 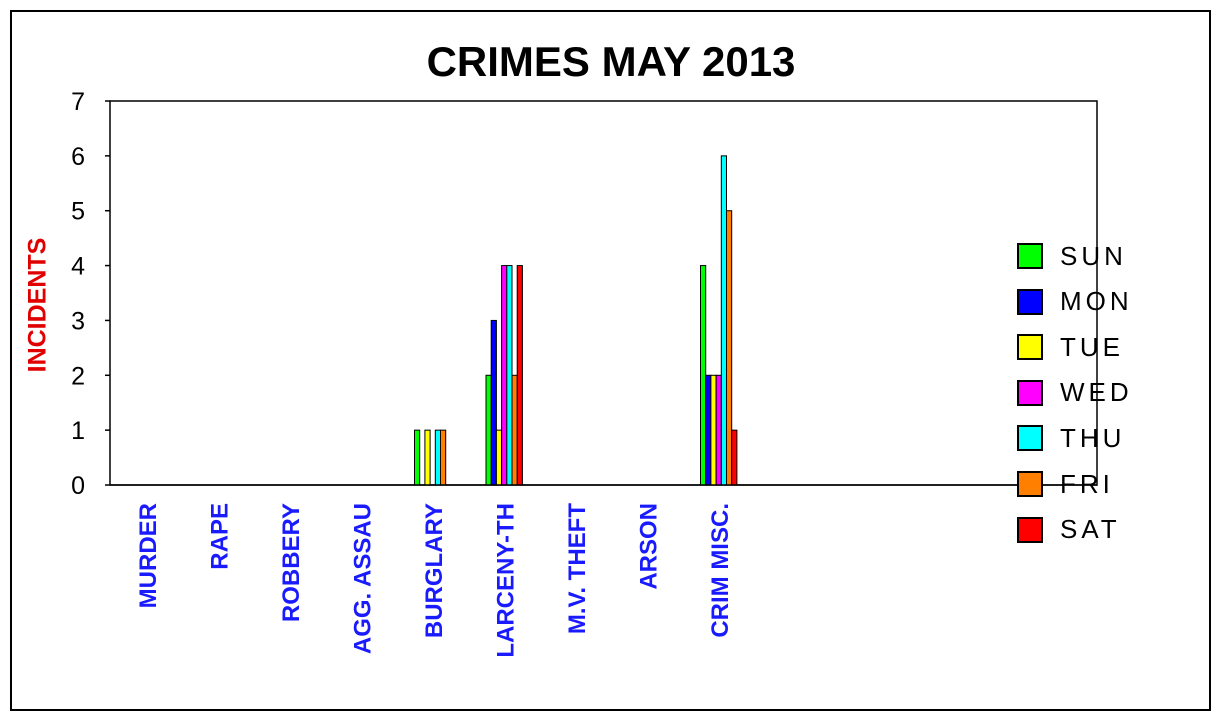 What do you see at coordinates (1096, 392) in the screenshot?
I see `legend-label: WED` at bounding box center [1096, 392].